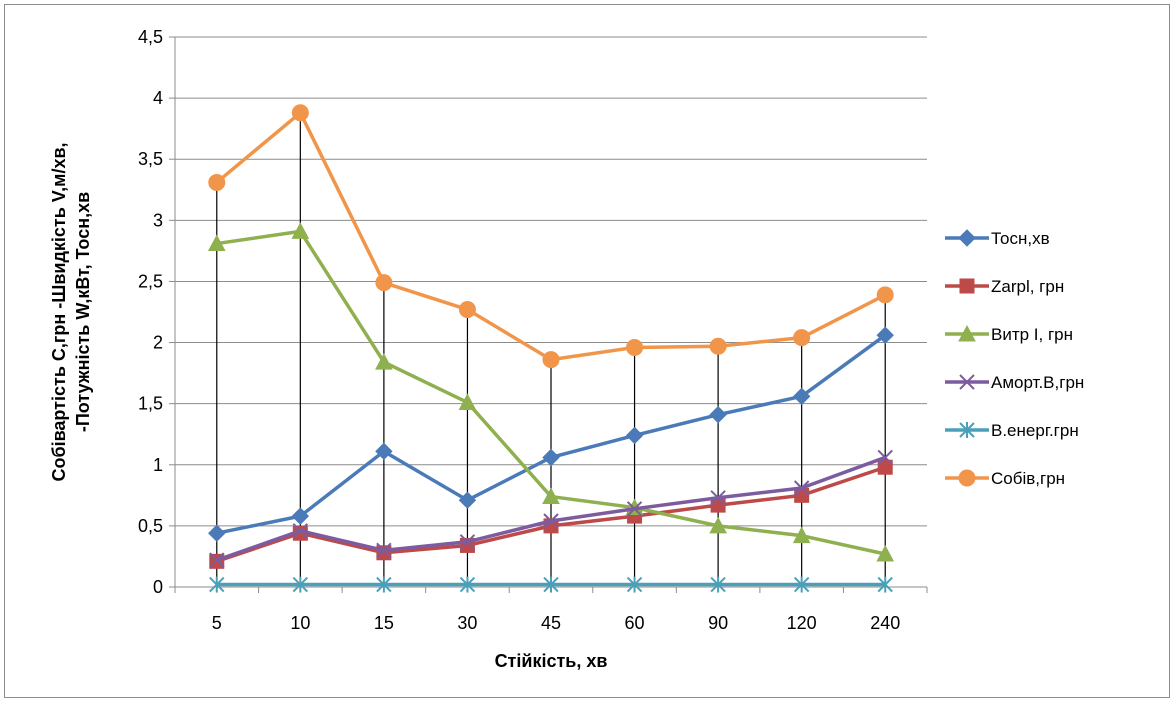  I want to click on y-tick-label: 4,5, so click(150, 37).